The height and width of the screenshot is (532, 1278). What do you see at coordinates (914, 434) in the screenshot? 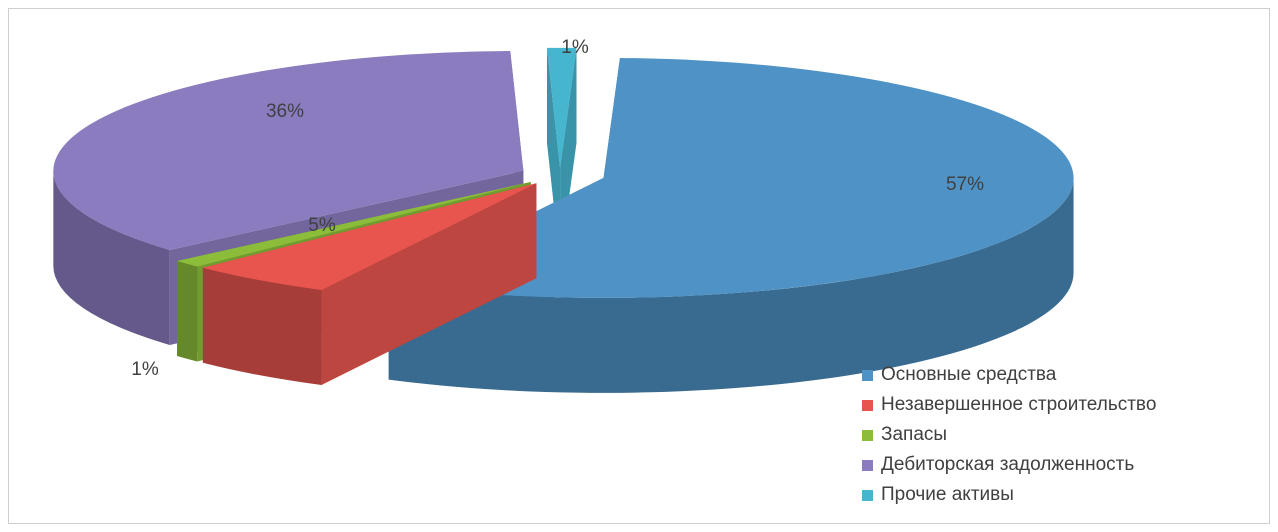
I see `legend-label: Запасы` at bounding box center [914, 434].